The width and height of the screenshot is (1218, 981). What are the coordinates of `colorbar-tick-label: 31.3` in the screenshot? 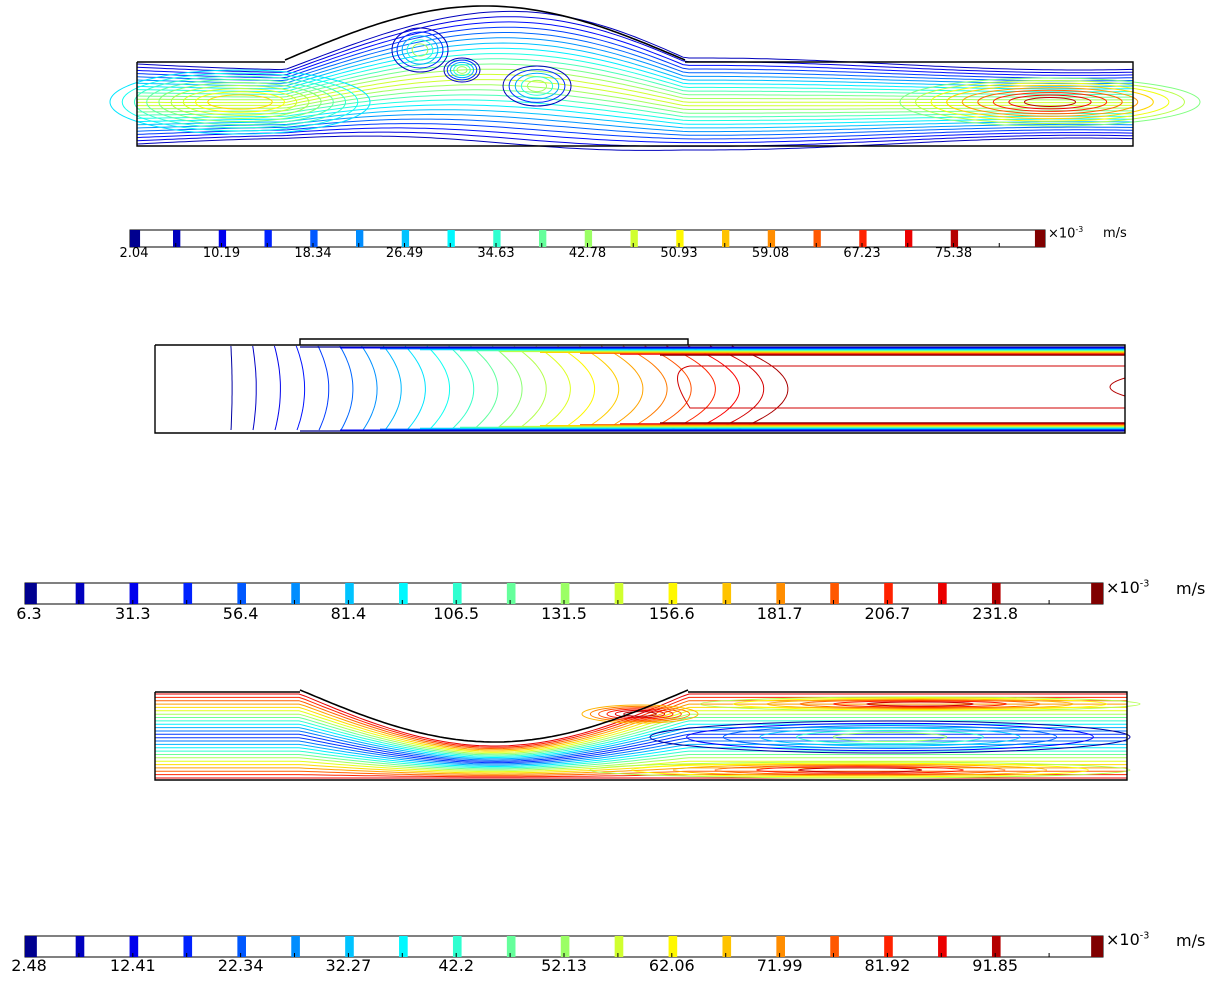 It's located at (132, 613).